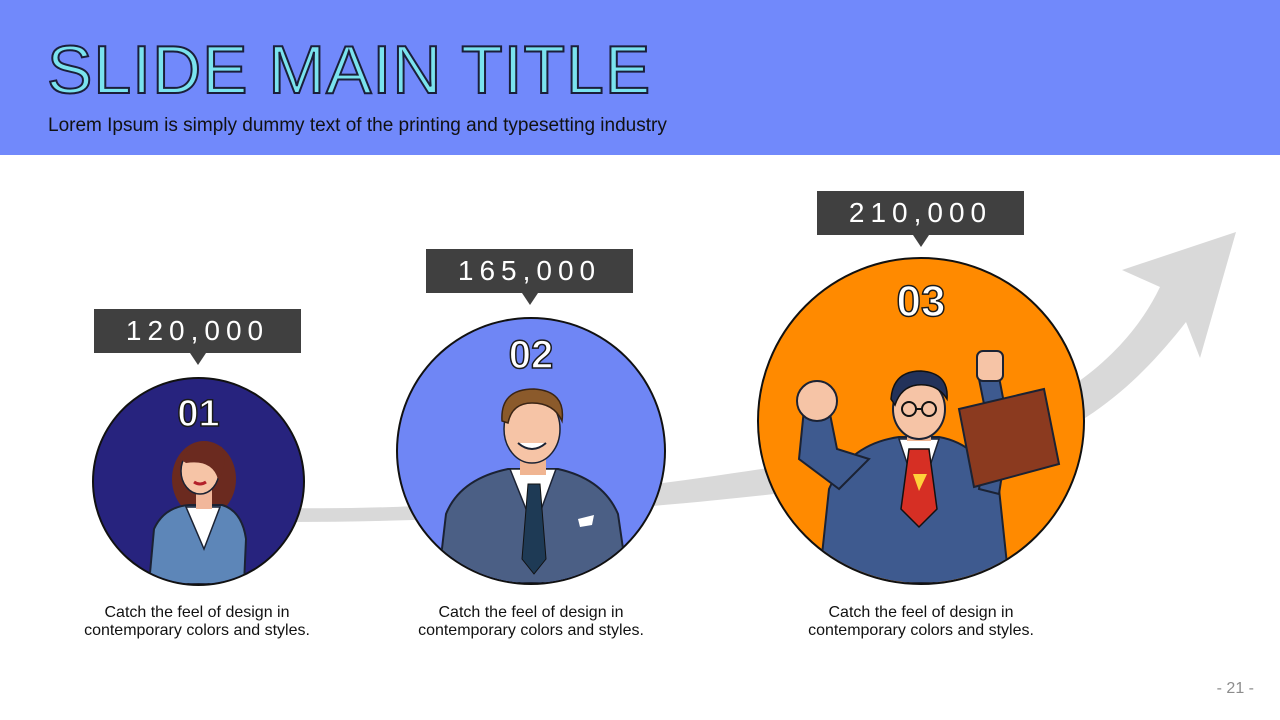 Image resolution: width=1280 pixels, height=720 pixels. Describe the element at coordinates (531, 630) in the screenshot. I see `caption-2-line-2: contemporary colors and styles.` at that location.